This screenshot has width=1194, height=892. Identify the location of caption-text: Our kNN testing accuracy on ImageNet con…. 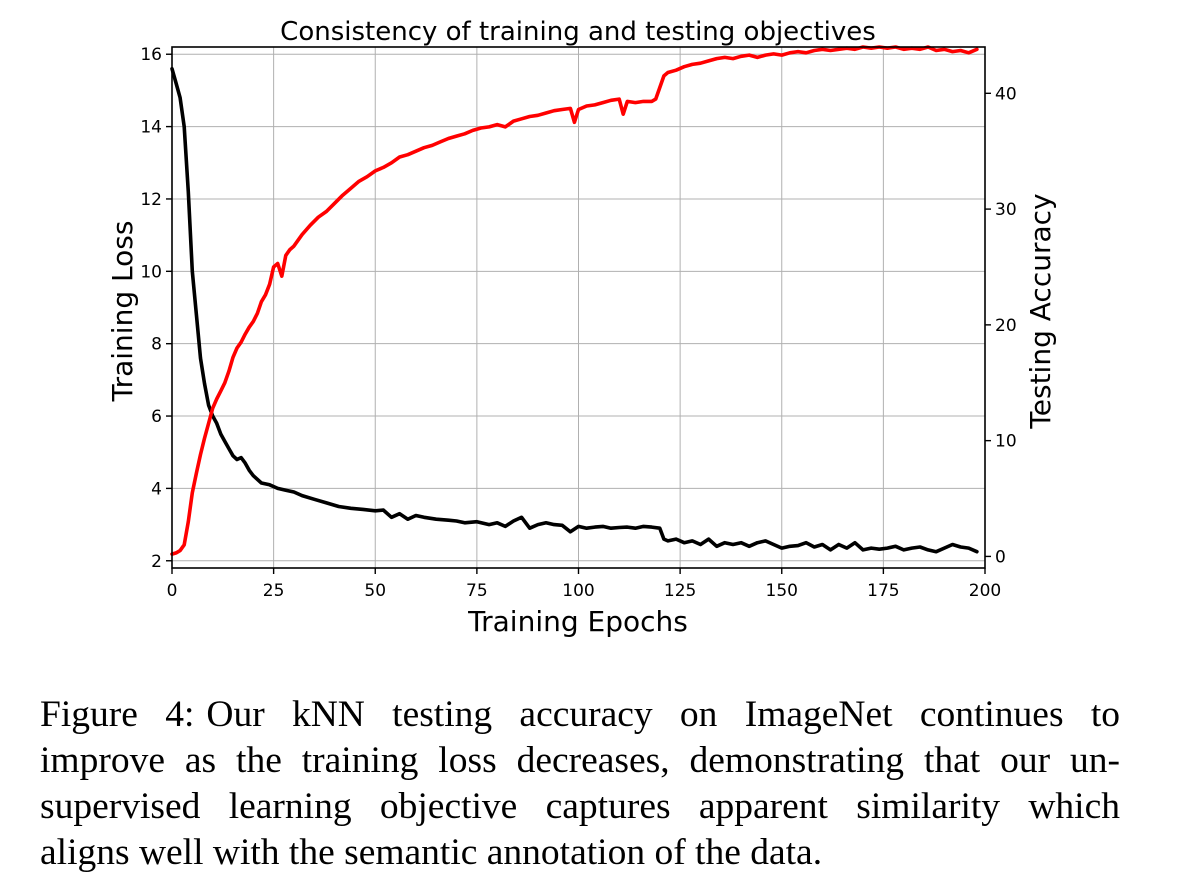
(663, 714).